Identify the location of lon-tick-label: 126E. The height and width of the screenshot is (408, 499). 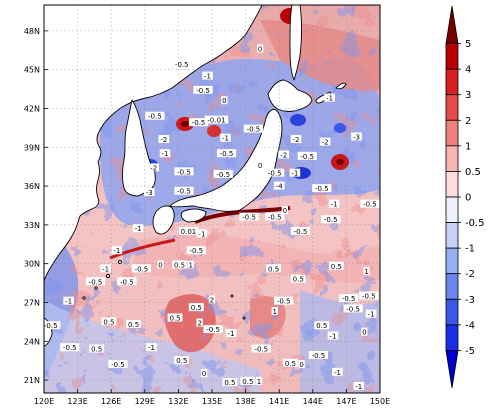
(111, 401).